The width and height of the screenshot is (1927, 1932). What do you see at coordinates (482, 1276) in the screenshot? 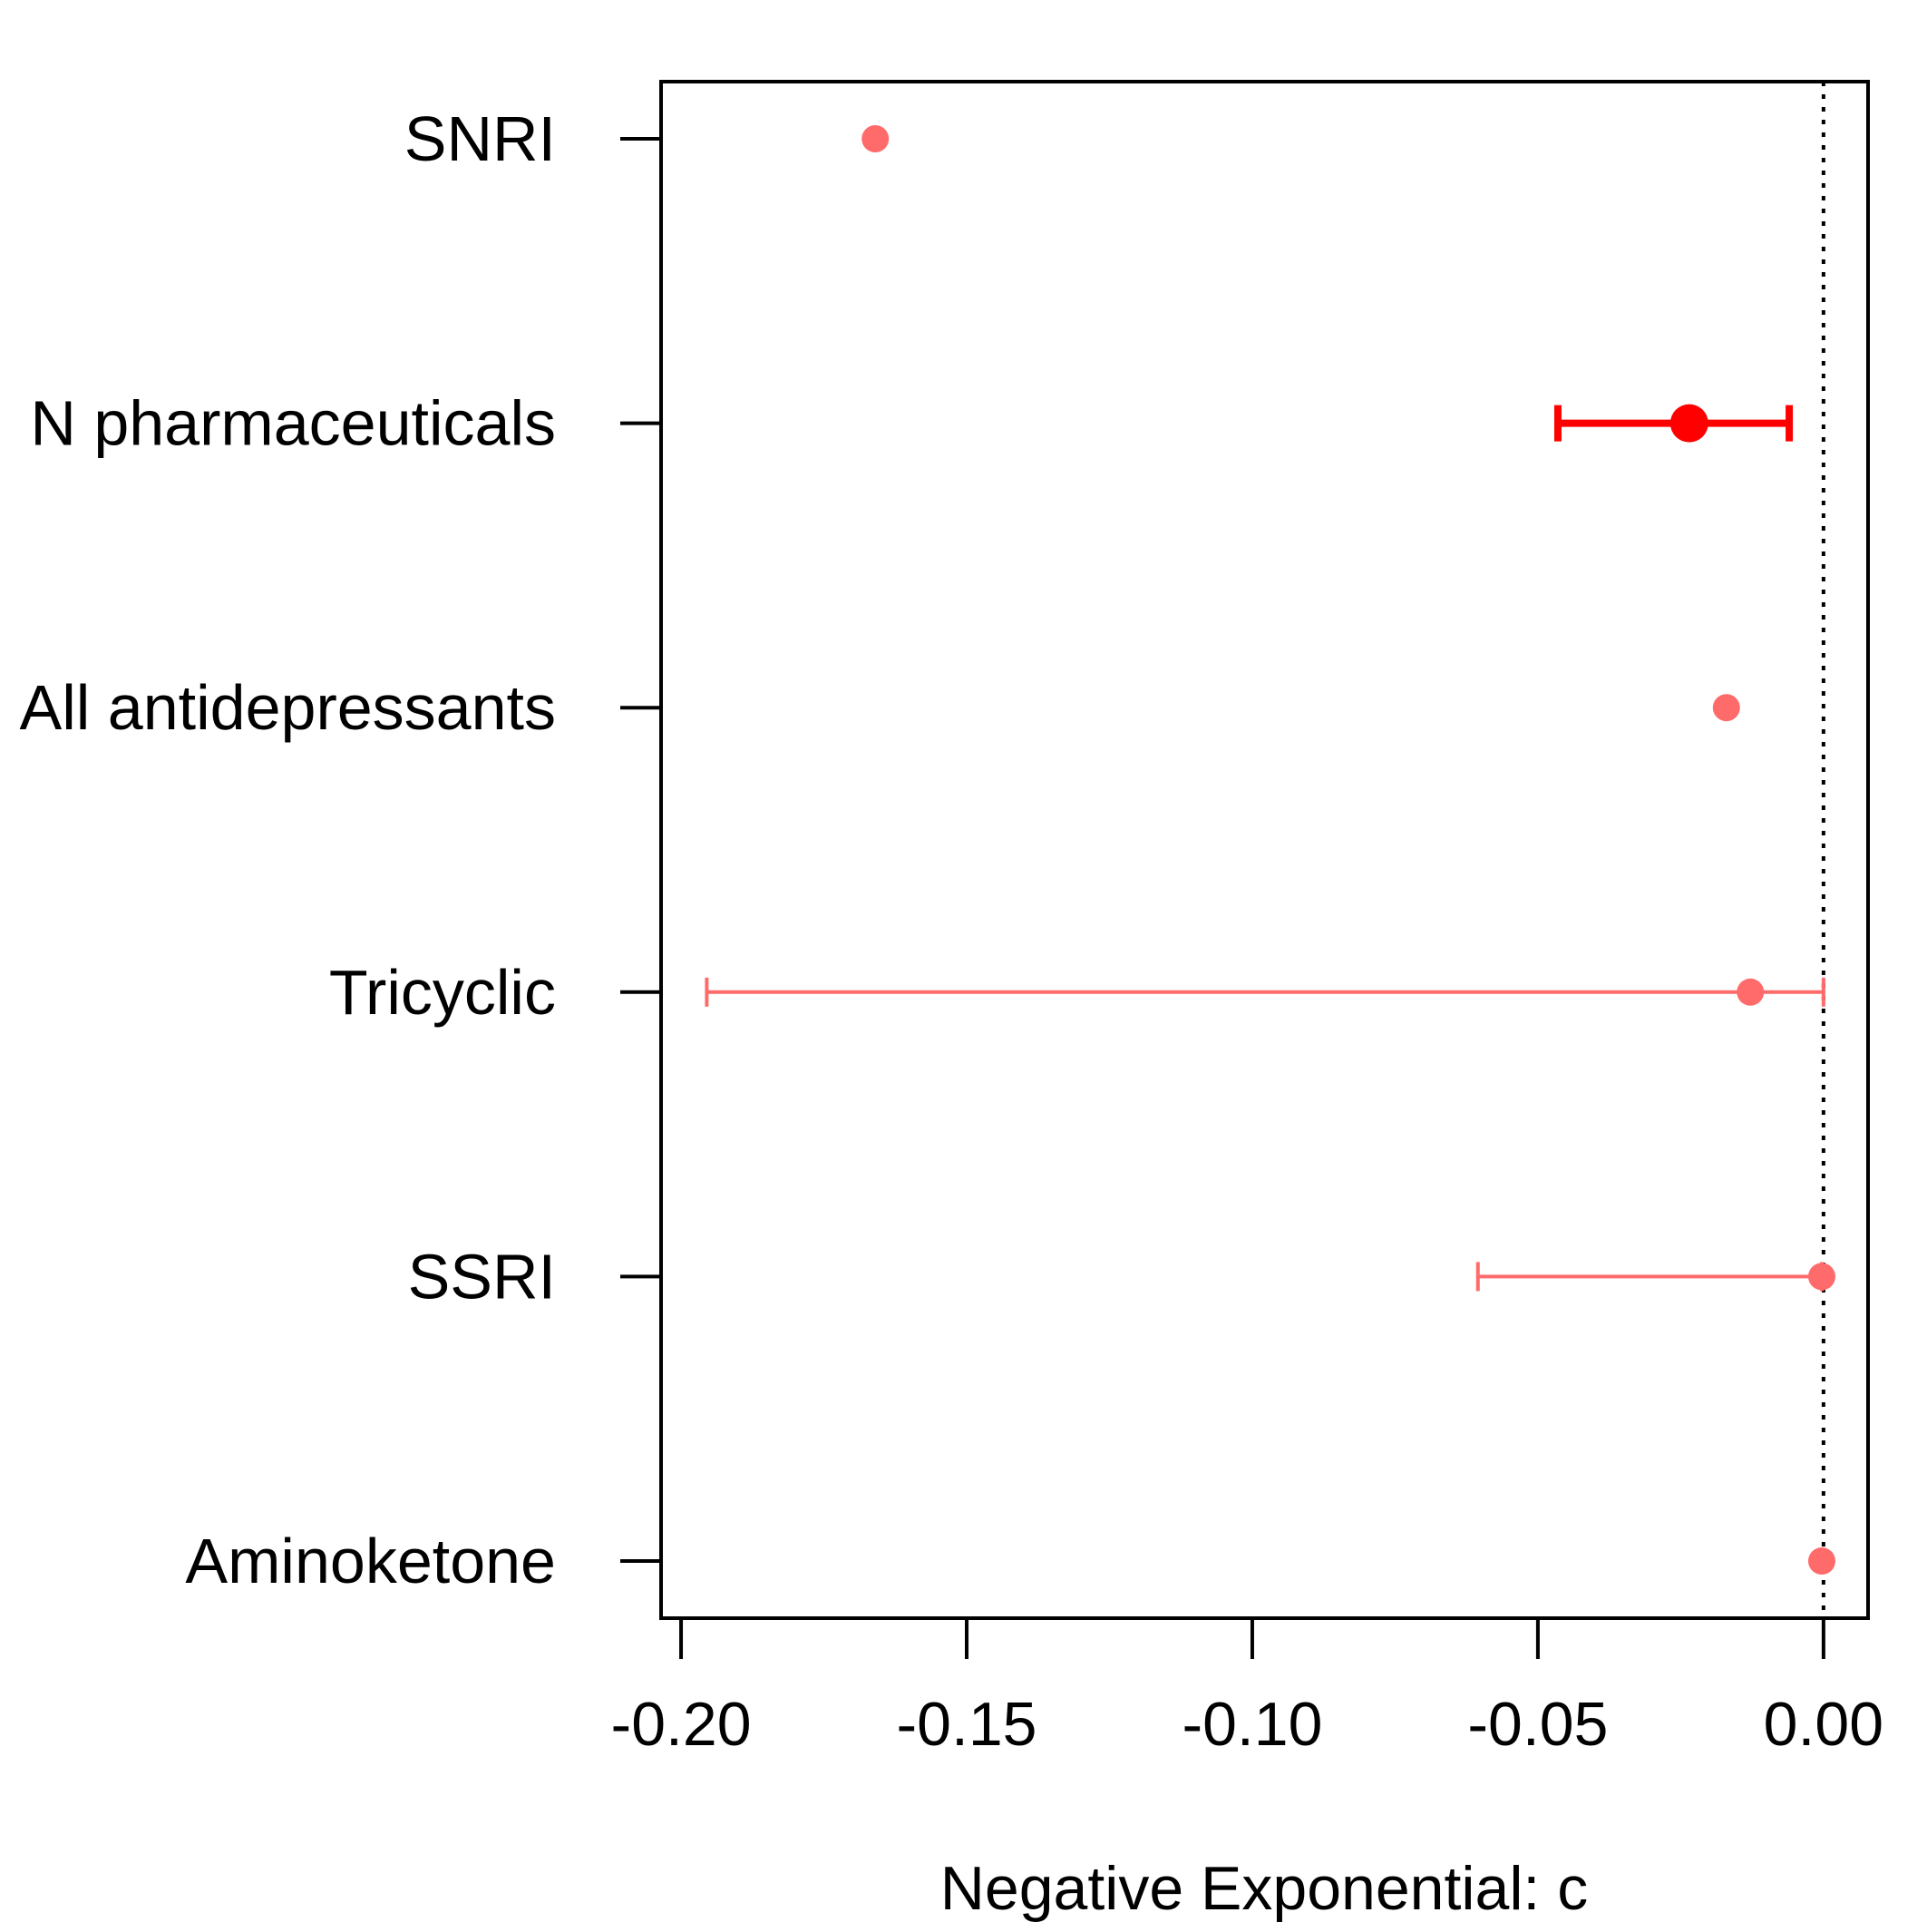
I see `y-tick-label: SSRI` at bounding box center [482, 1276].